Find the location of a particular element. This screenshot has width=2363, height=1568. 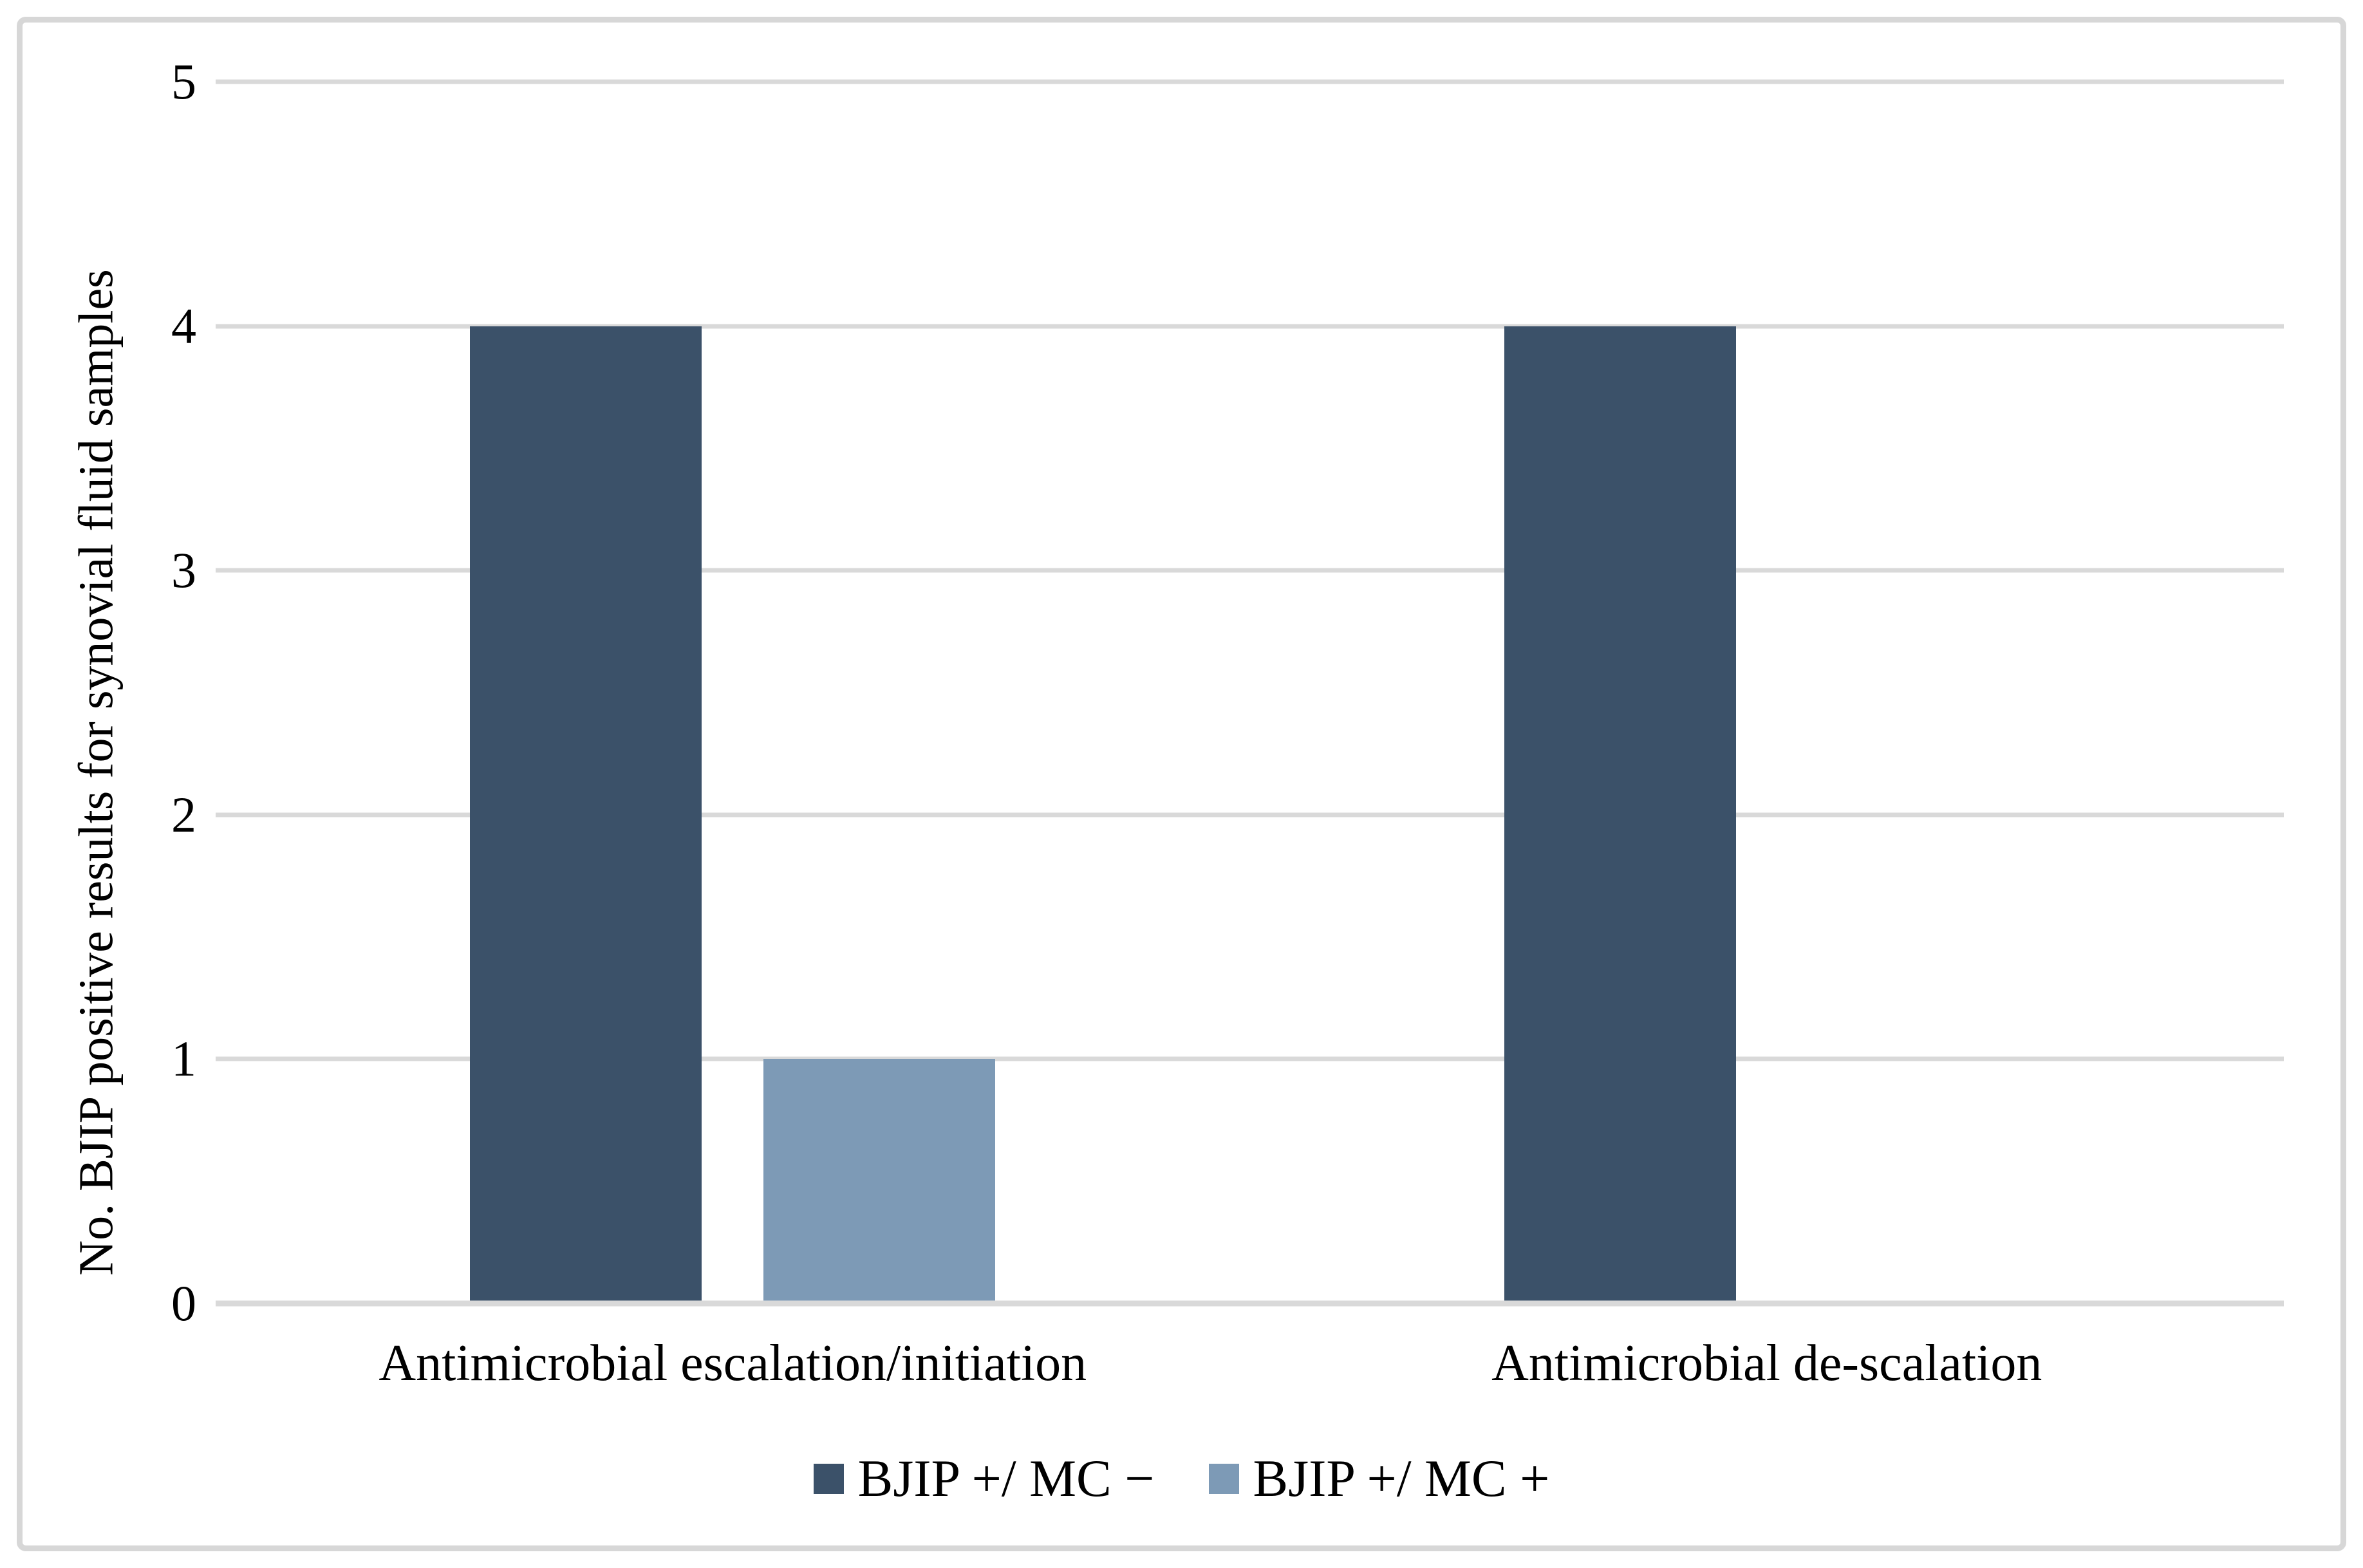

x-axis-label-descalation: Antimicrobial de-scalation is located at coordinates (1766, 1364).